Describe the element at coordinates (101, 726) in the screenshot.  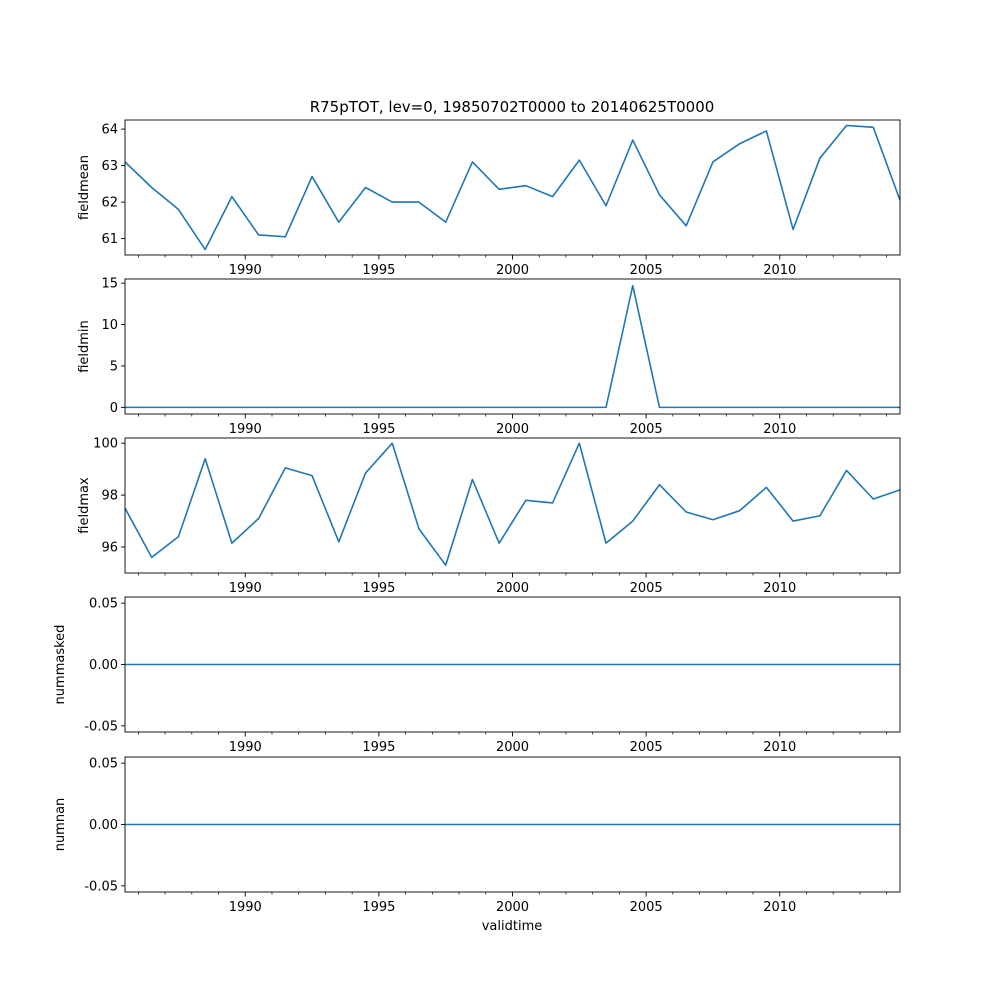
I see `nummasked-ytick-label: -0.05` at that location.